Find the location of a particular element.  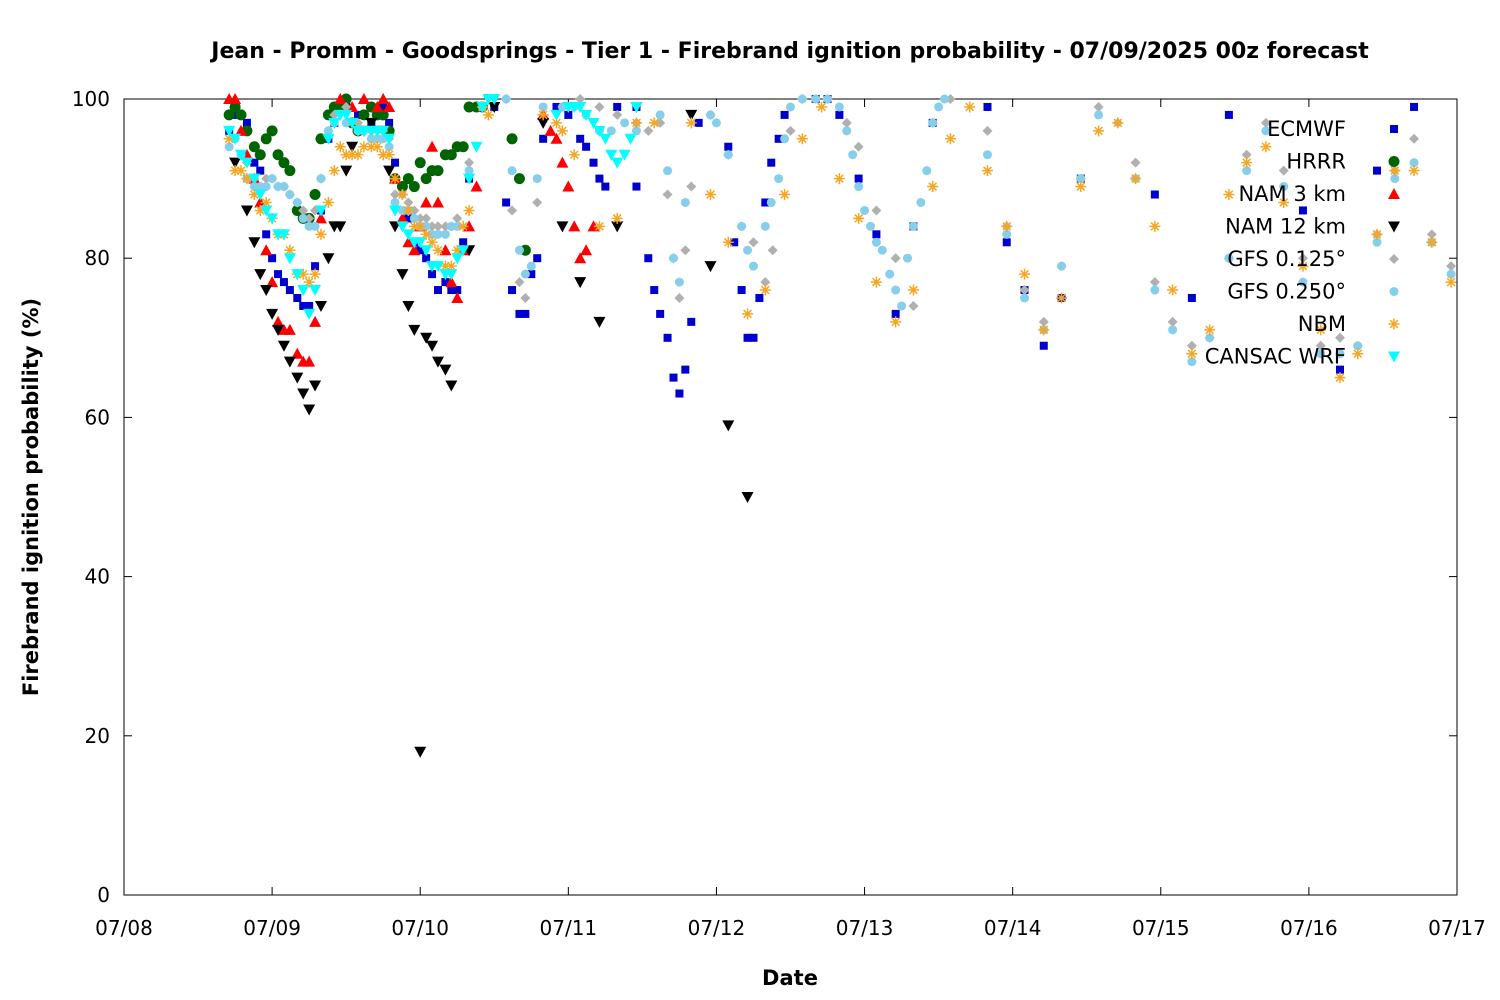

x-tick-label: 07/11 is located at coordinates (569, 928).